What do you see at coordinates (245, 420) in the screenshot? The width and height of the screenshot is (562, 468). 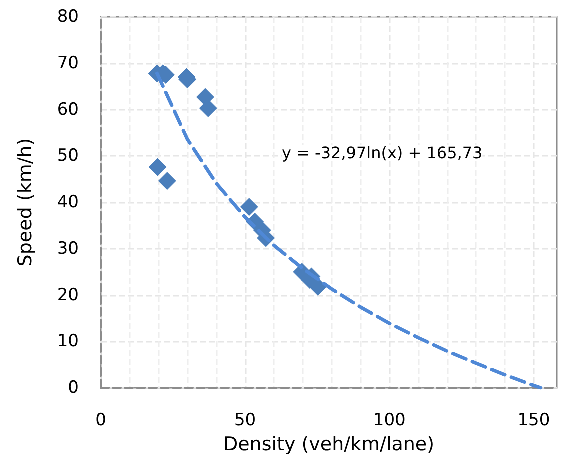 I see `x-tick-label: 50` at bounding box center [245, 420].